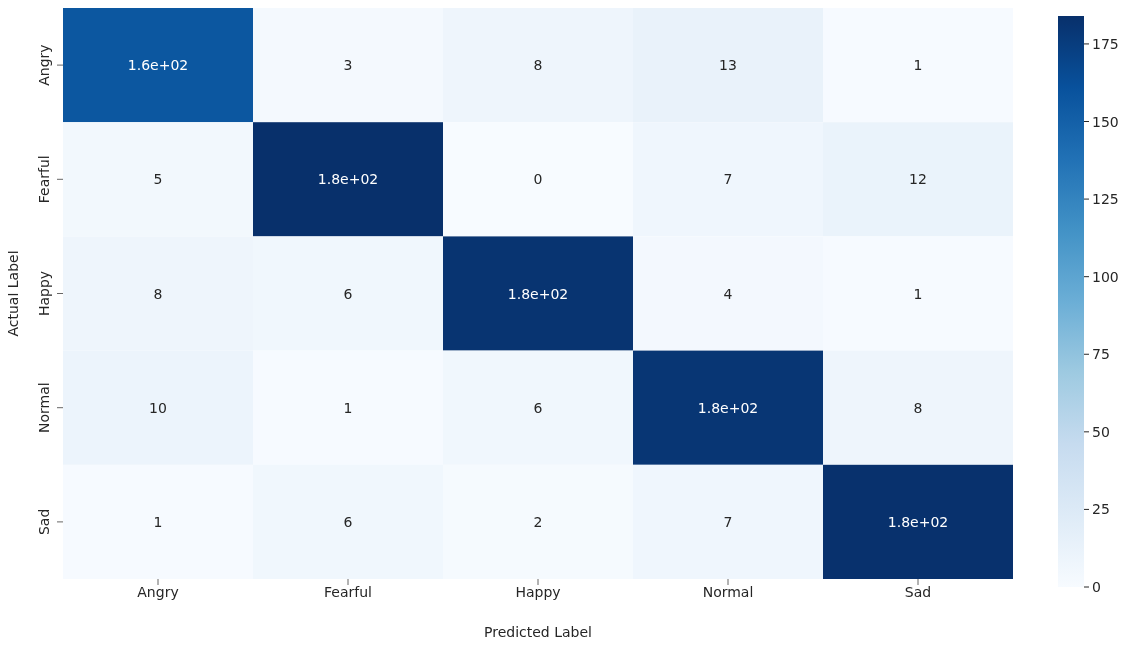 Image resolution: width=1143 pixels, height=649 pixels. What do you see at coordinates (728, 591) in the screenshot?
I see `x-tick-label: Normal` at bounding box center [728, 591].